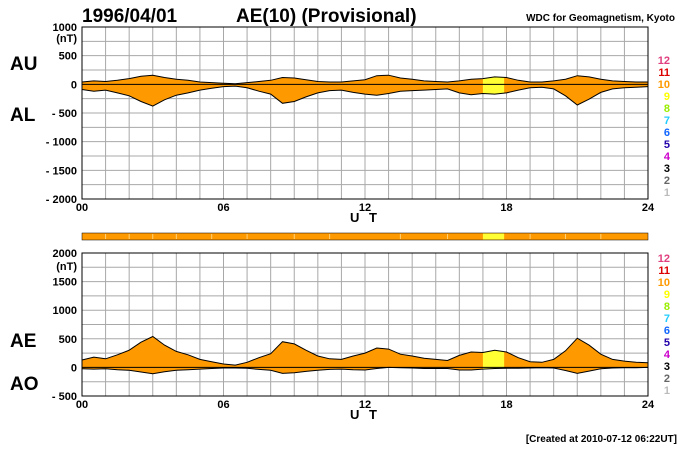  I want to click on y-tick-label: 1500, so click(65, 283).